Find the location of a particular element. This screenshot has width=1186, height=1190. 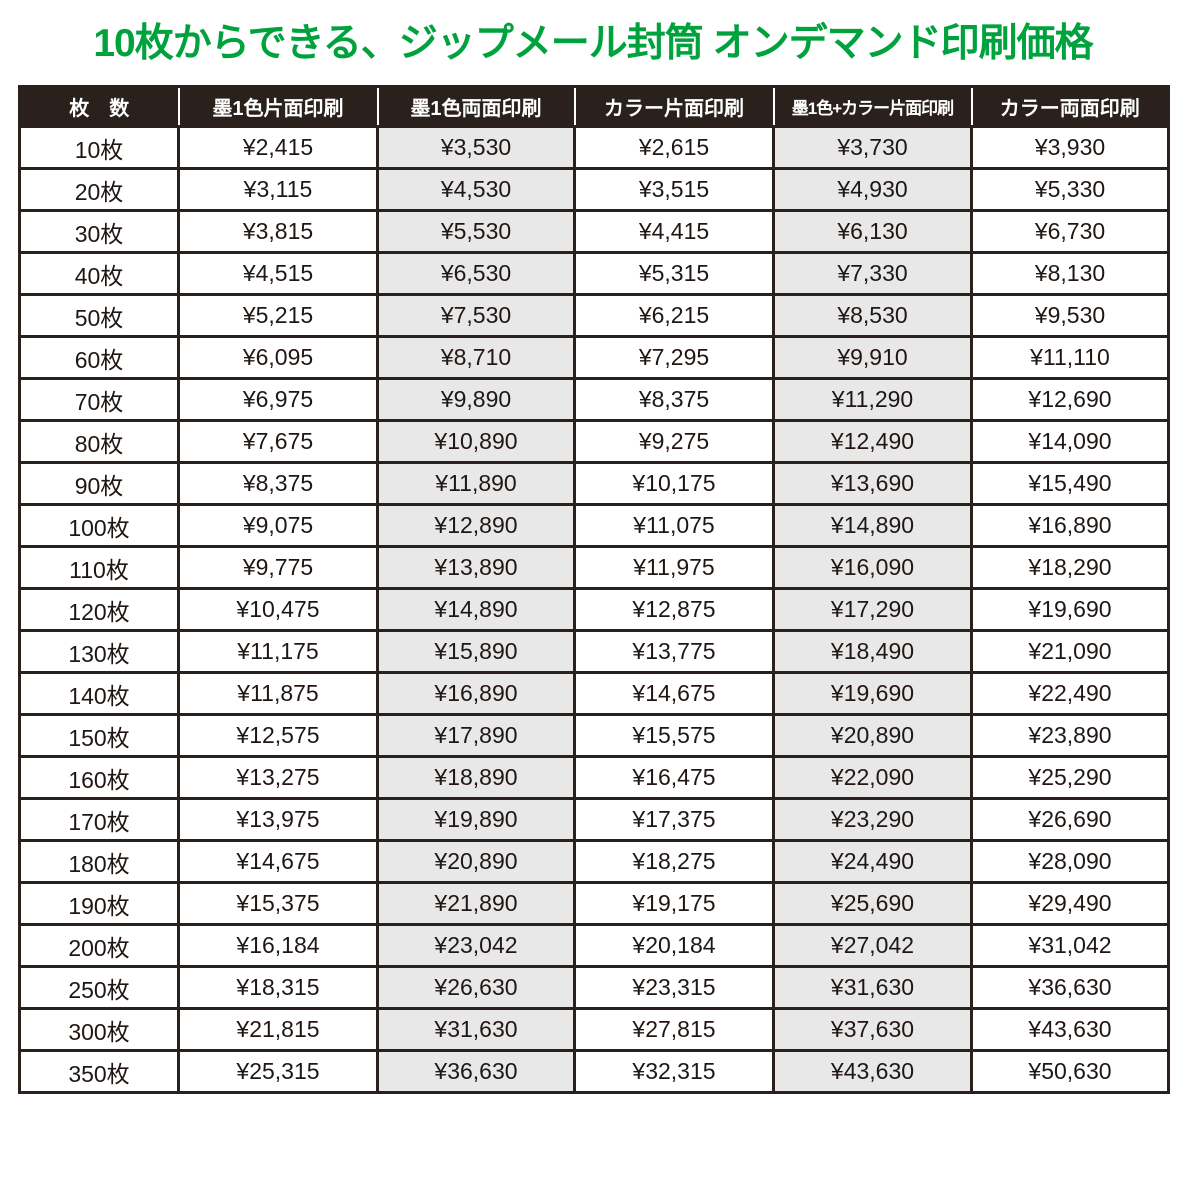

price-cell: ¥9,775 is located at coordinates (278, 567).